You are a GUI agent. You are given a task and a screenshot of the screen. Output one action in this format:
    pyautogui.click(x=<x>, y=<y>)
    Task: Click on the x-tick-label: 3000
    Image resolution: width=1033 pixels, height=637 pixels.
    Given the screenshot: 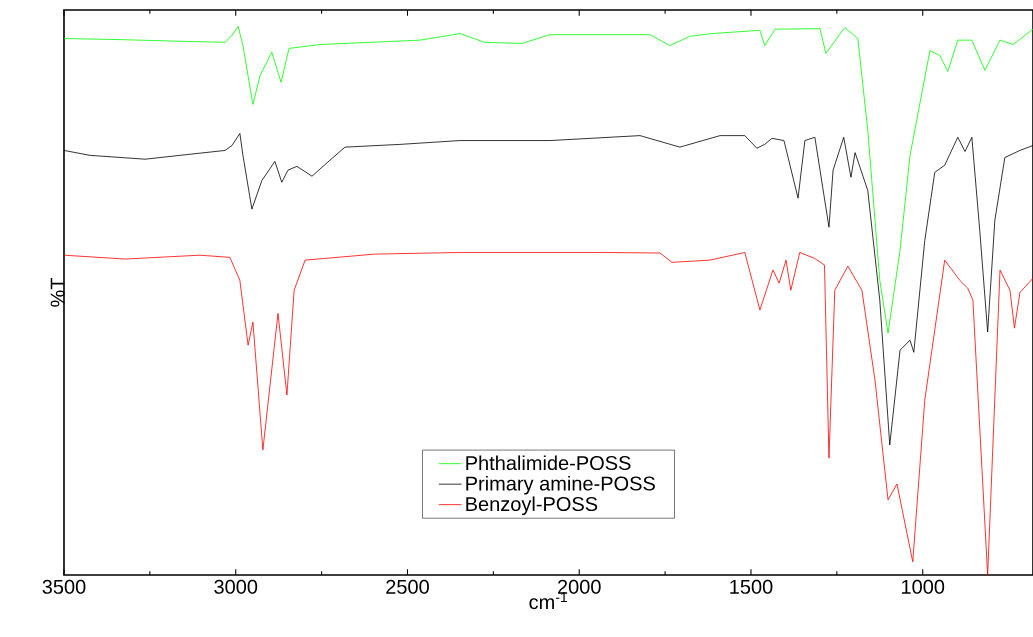 What is the action you would take?
    pyautogui.click(x=236, y=586)
    